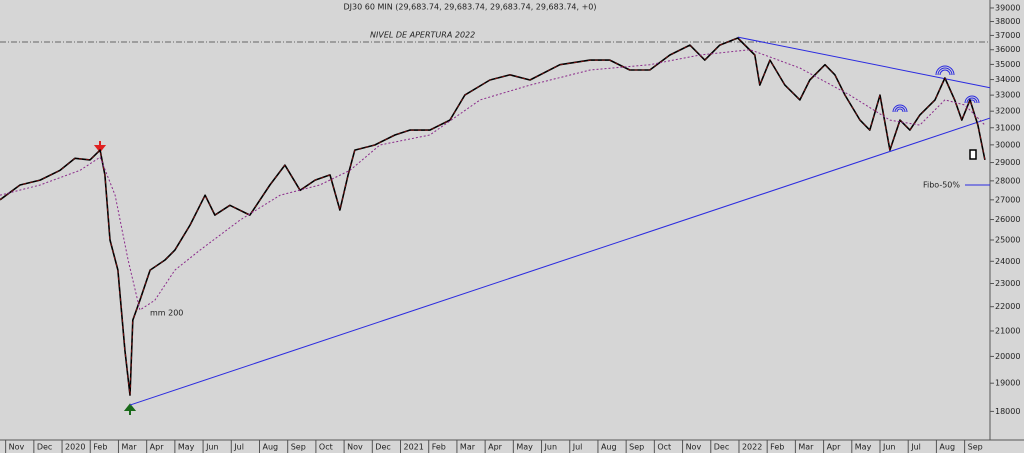 The height and width of the screenshot is (453, 1024). Describe the element at coordinates (1007, 383) in the screenshot. I see `y-tick-label: 19000` at that location.